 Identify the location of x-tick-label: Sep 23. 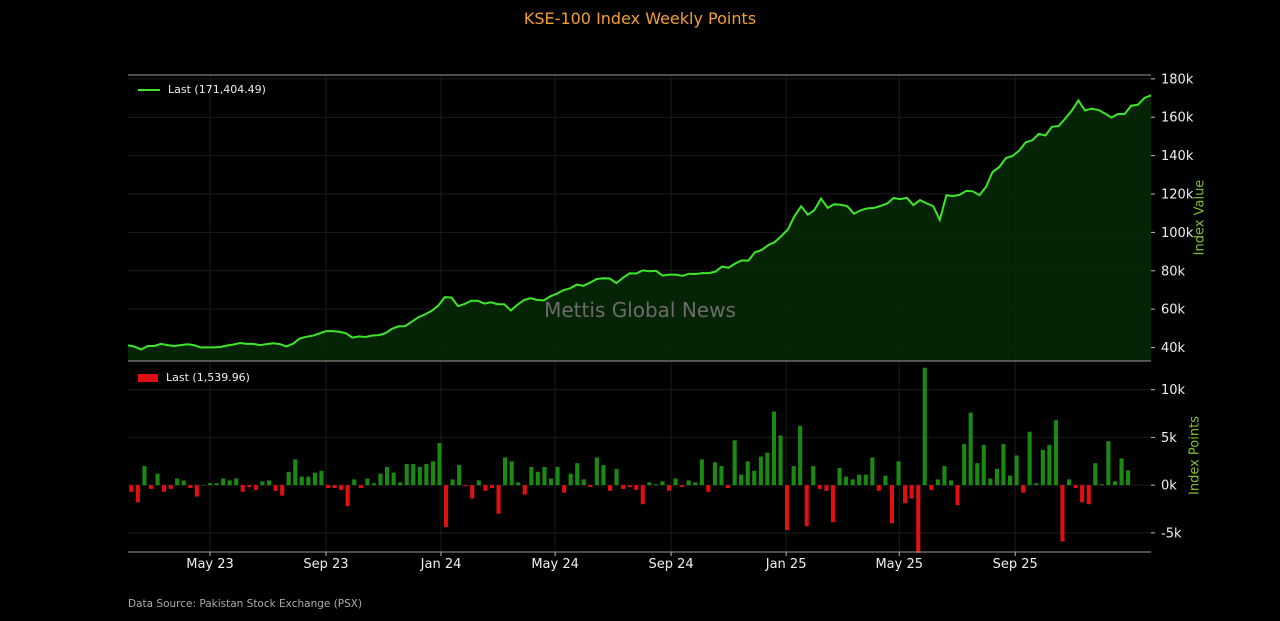
(325, 564).